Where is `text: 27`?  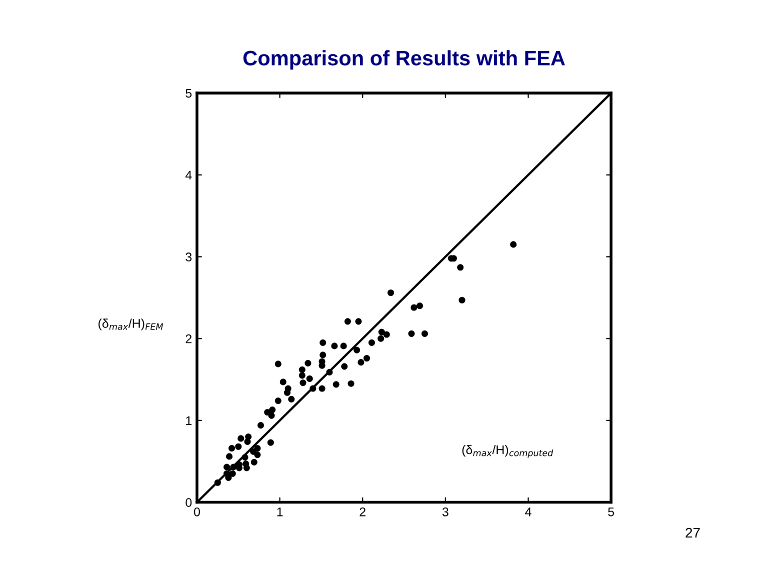 text: 27 is located at coordinates (693, 533).